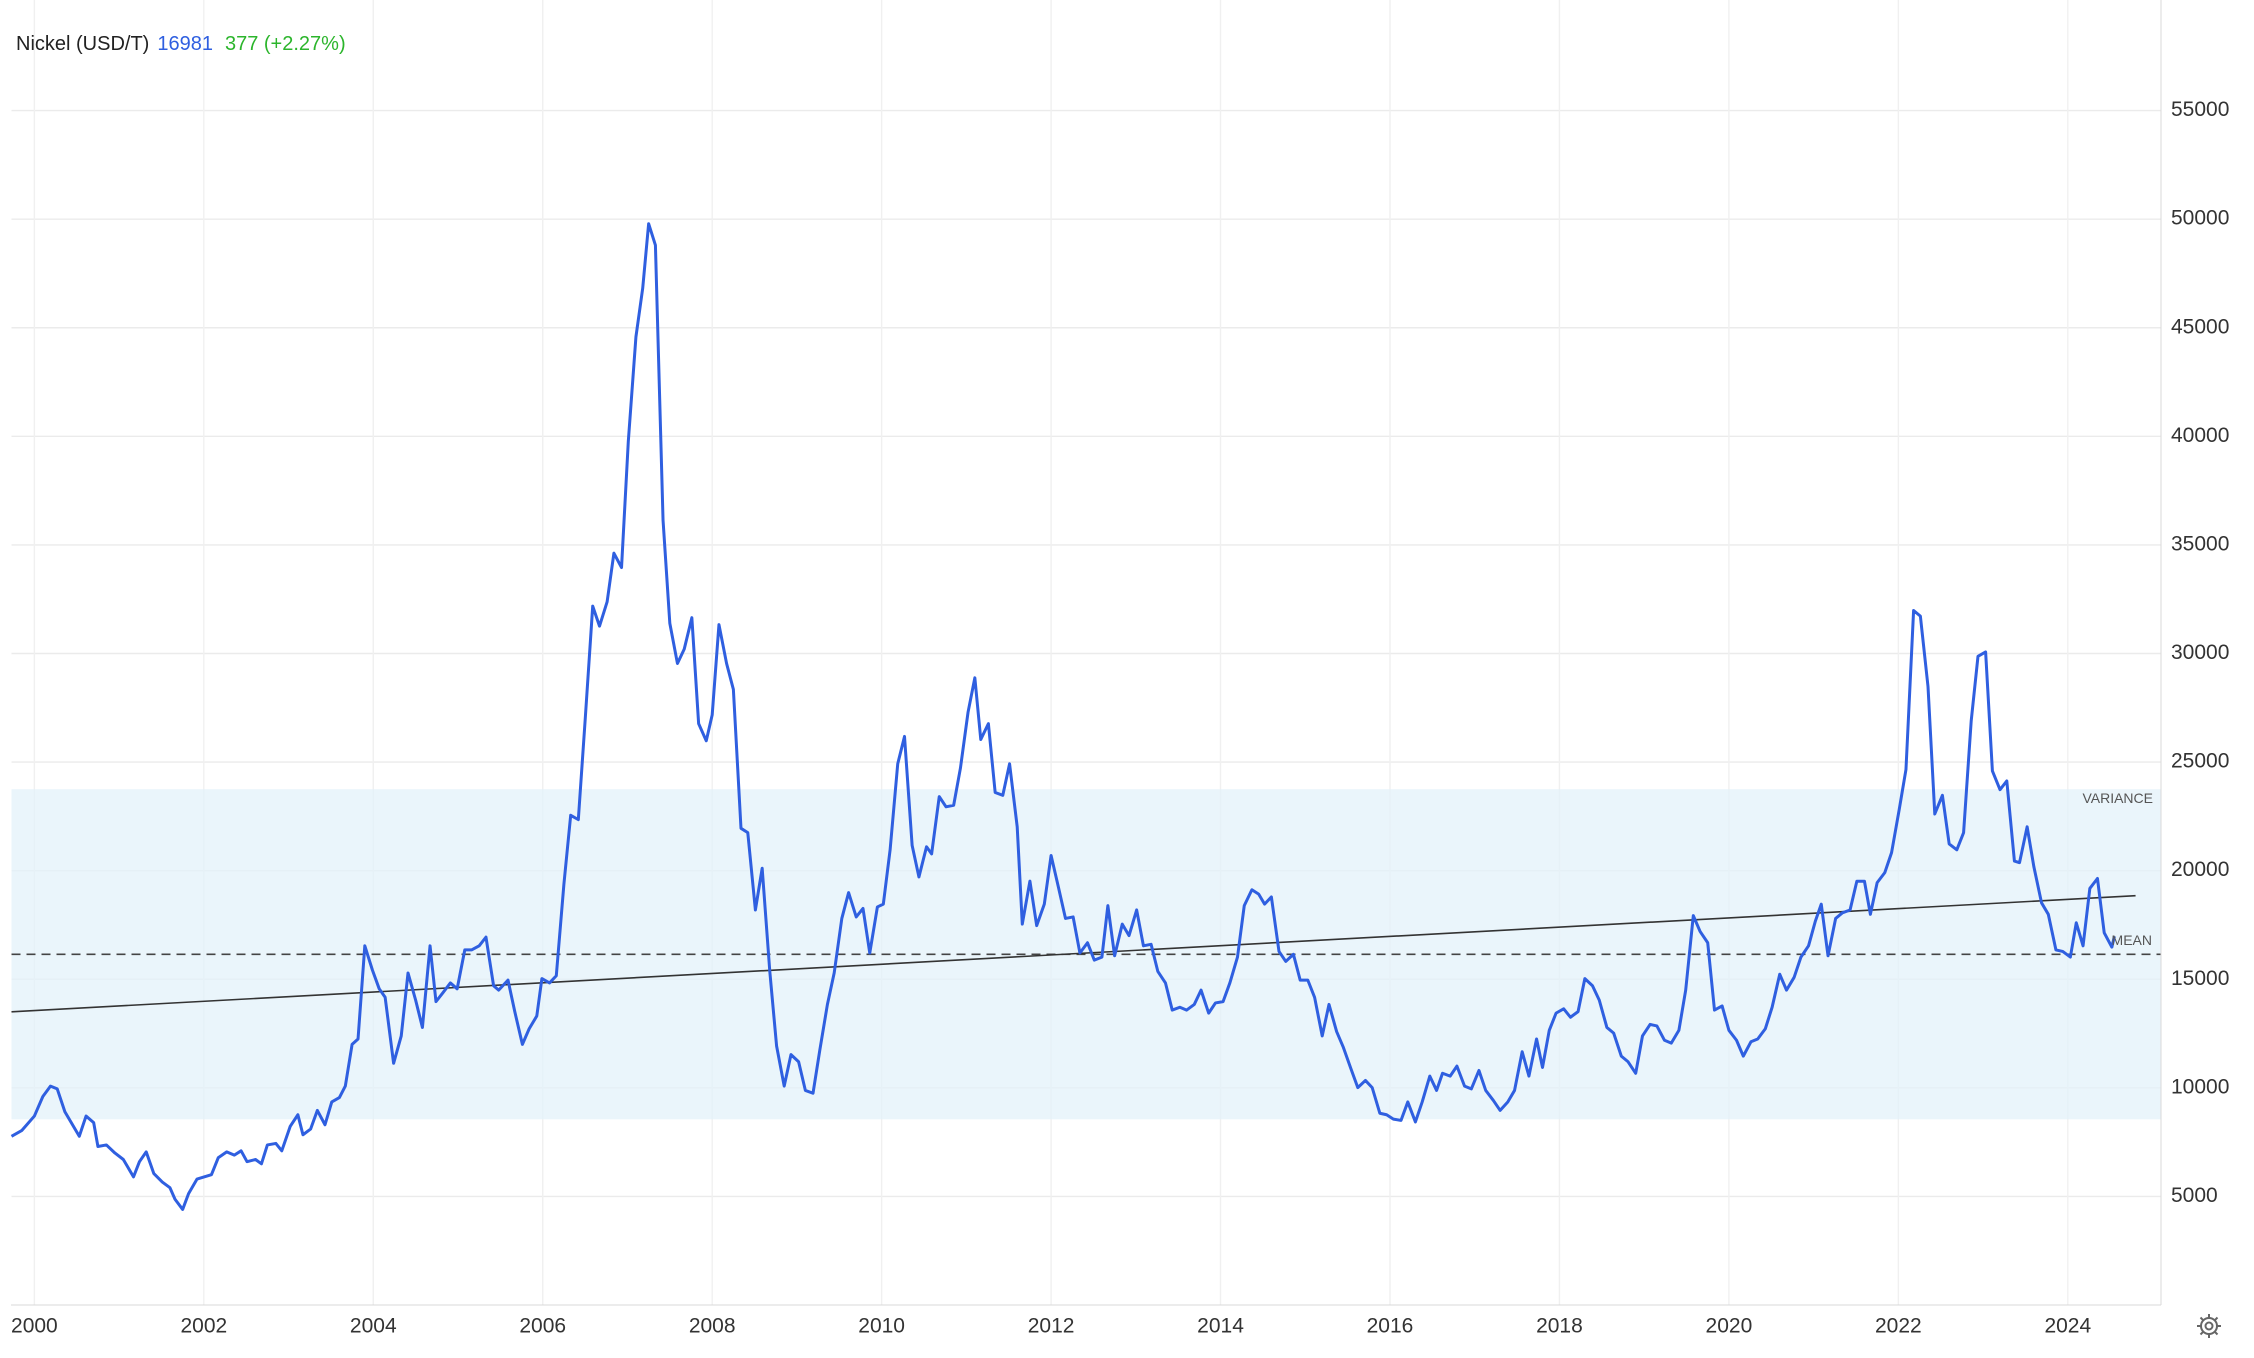 The image size is (2254, 1358). I want to click on y-tick-label: 40000, so click(2200, 435).